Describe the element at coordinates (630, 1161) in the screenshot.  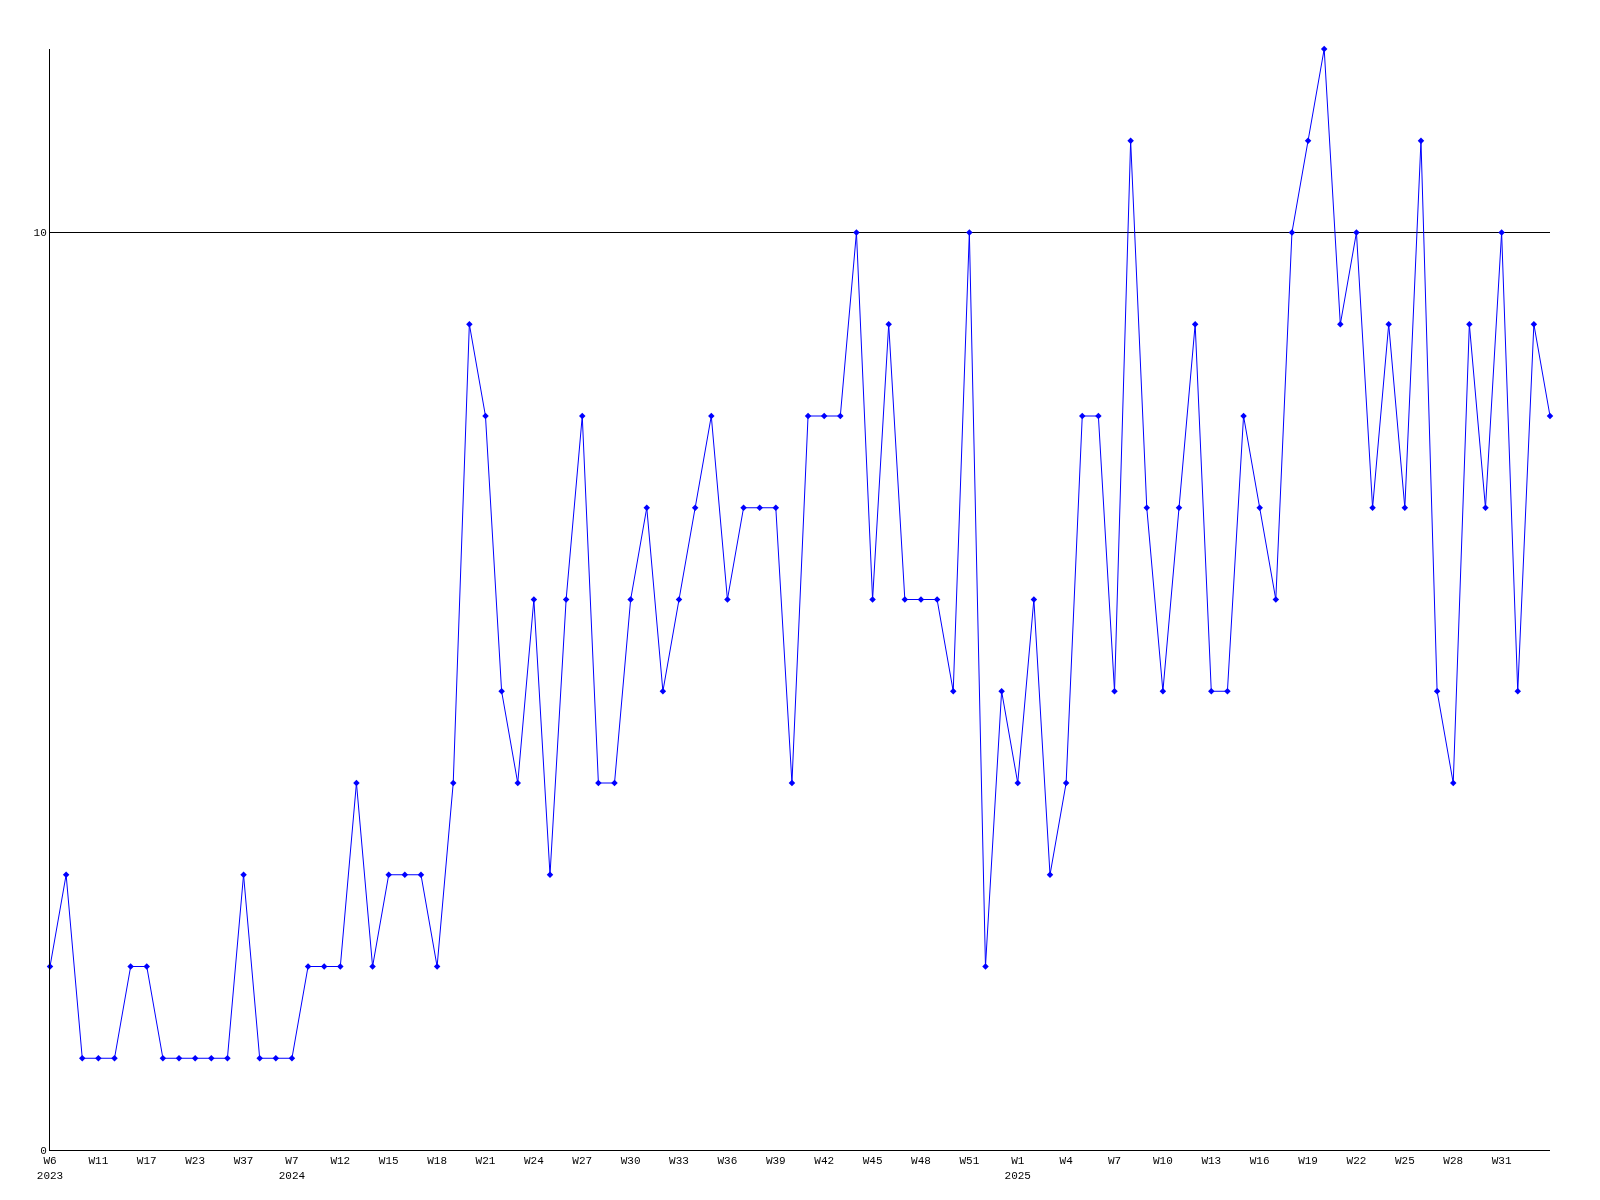
I see `x-tick-label: W30` at that location.